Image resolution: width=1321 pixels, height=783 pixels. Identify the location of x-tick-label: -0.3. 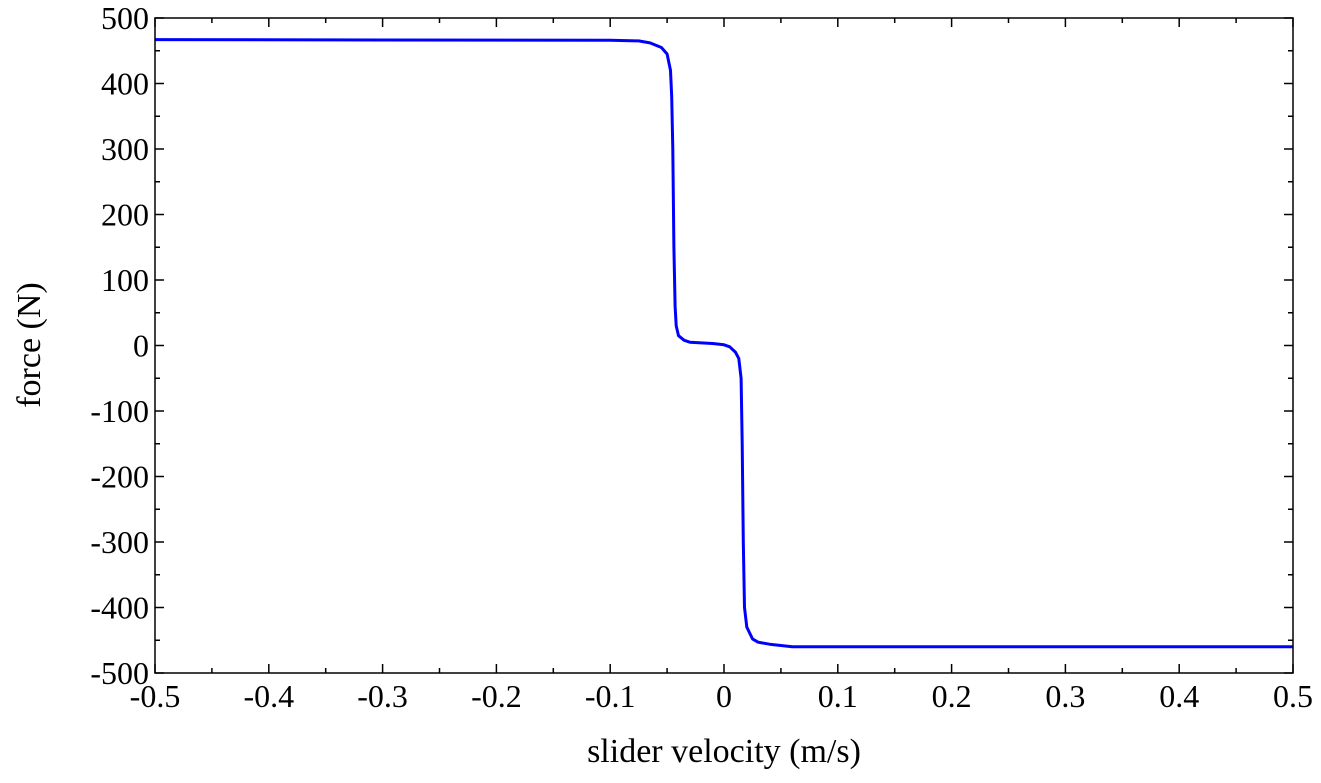
(382, 696).